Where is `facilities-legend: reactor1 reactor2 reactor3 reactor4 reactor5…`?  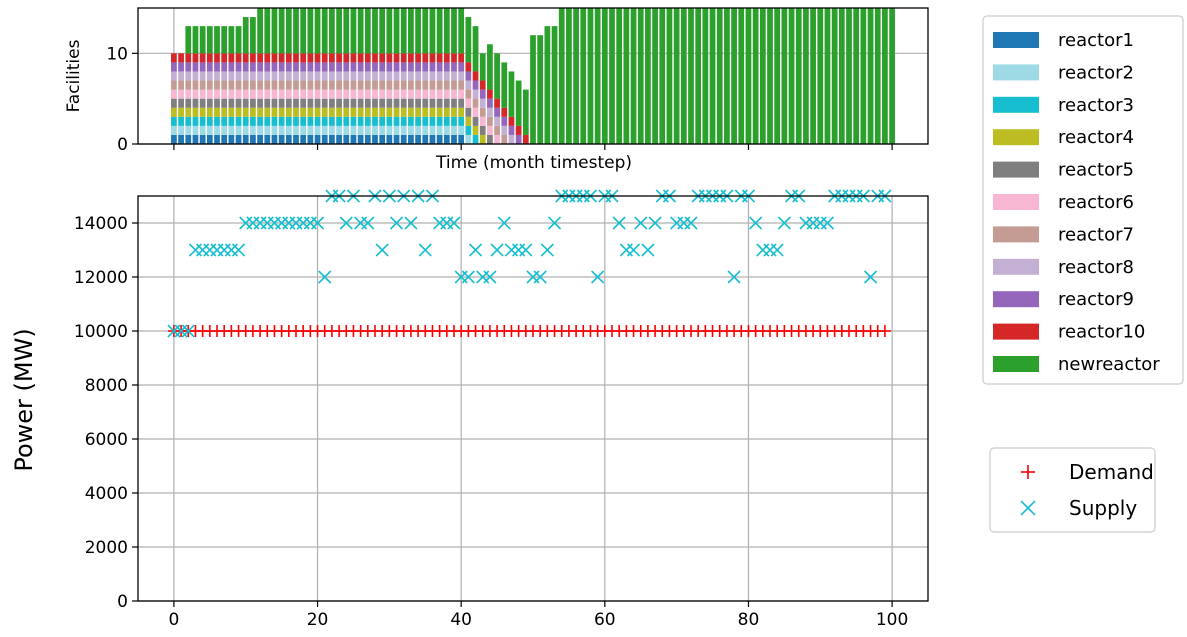 facilities-legend: reactor1 reactor2 reactor3 reactor4 reactor5… is located at coordinates (1083, 200).